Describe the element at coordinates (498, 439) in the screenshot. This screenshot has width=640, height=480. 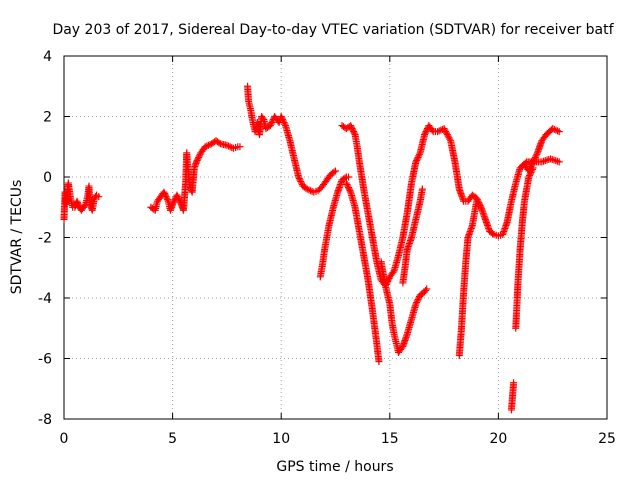
I see `x-tick-label: 20` at that location.